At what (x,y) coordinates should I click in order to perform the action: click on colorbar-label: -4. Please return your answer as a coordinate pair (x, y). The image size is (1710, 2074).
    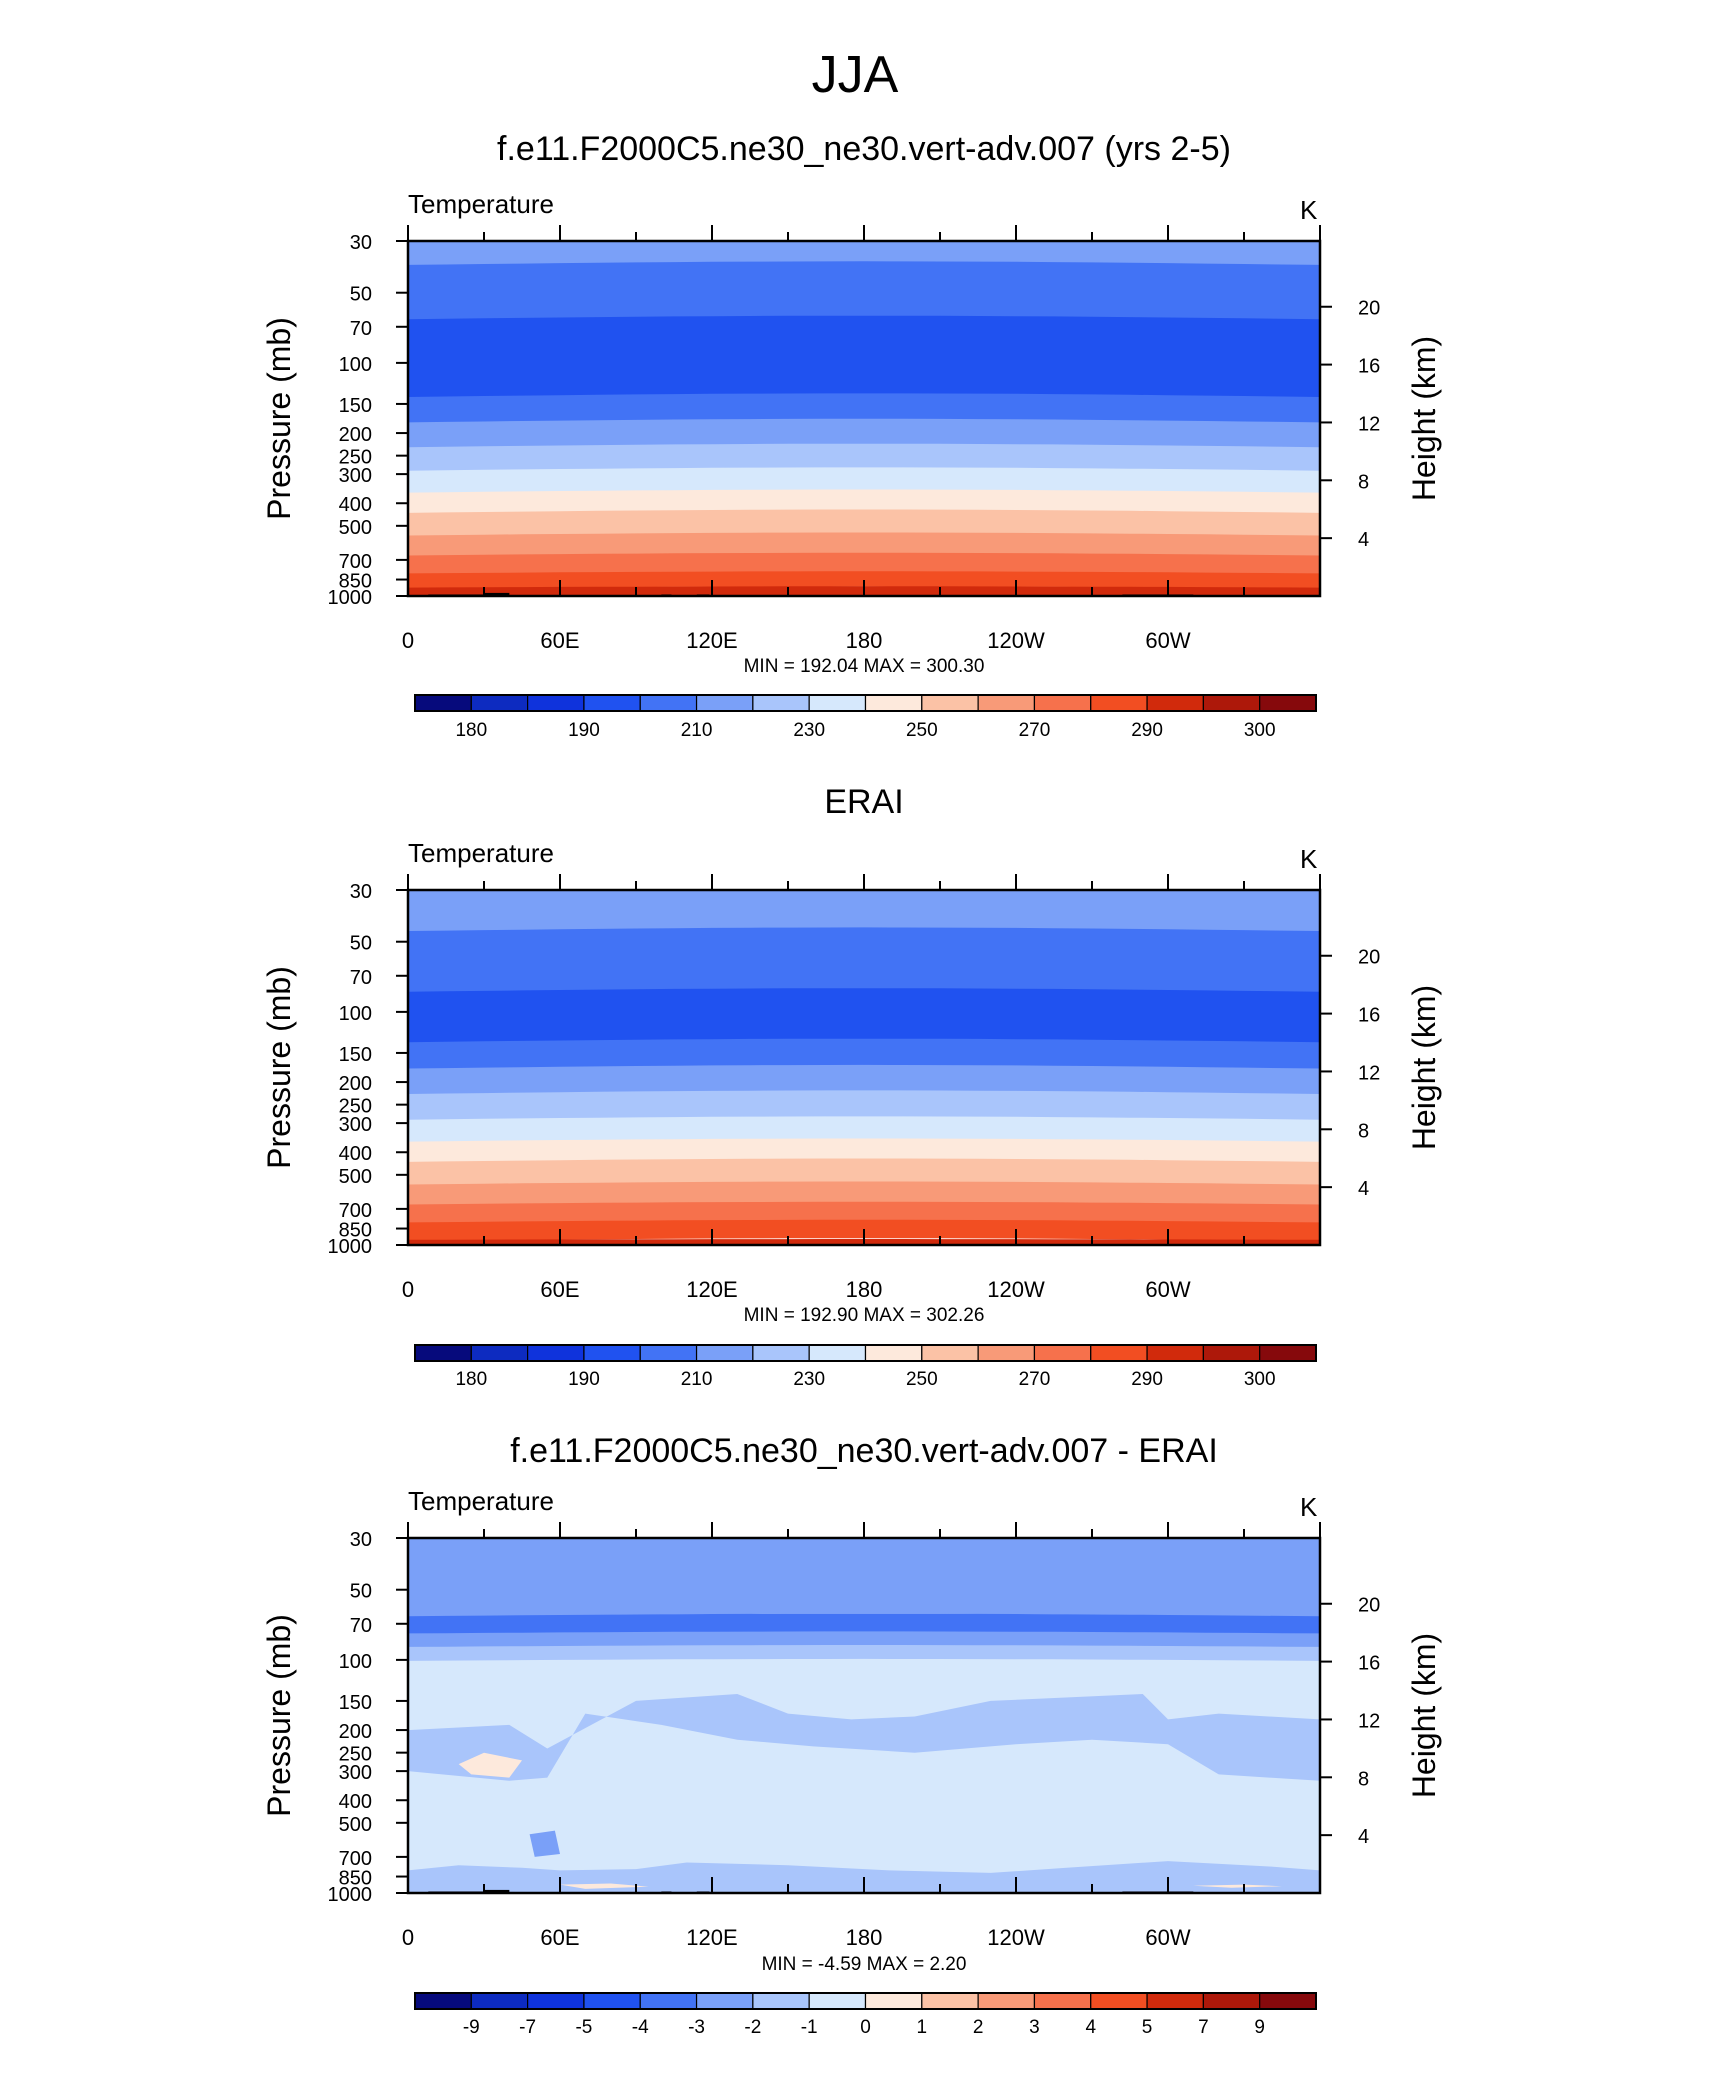
    Looking at the image, I should click on (640, 2027).